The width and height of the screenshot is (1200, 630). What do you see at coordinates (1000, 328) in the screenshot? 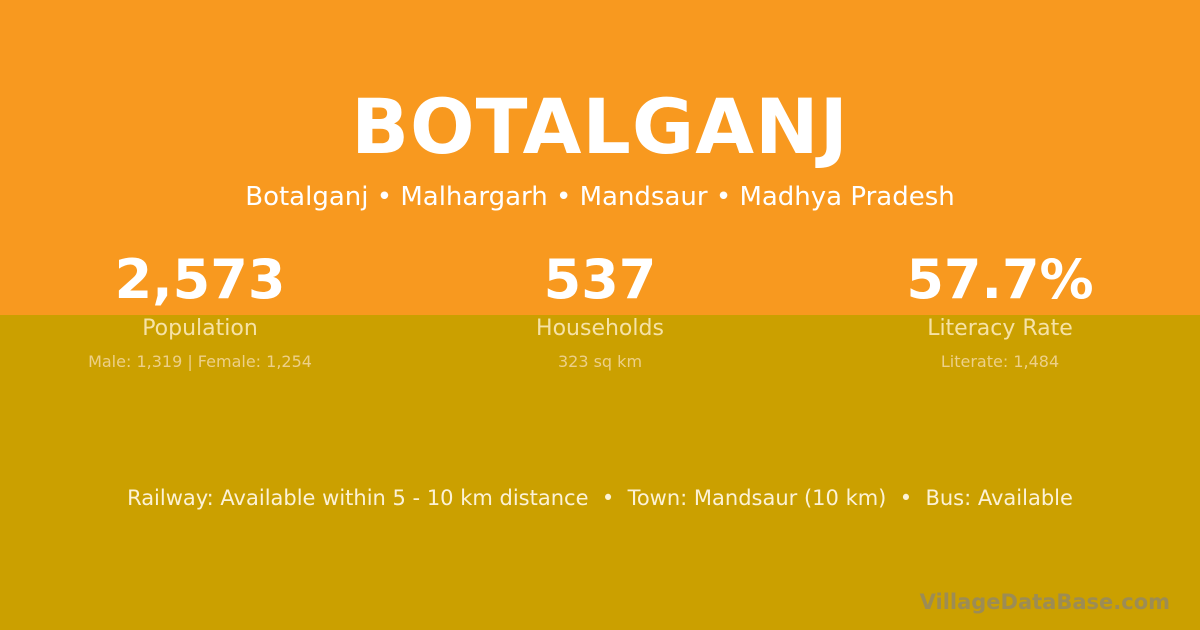
I see `stat-label: Literacy Rate` at bounding box center [1000, 328].